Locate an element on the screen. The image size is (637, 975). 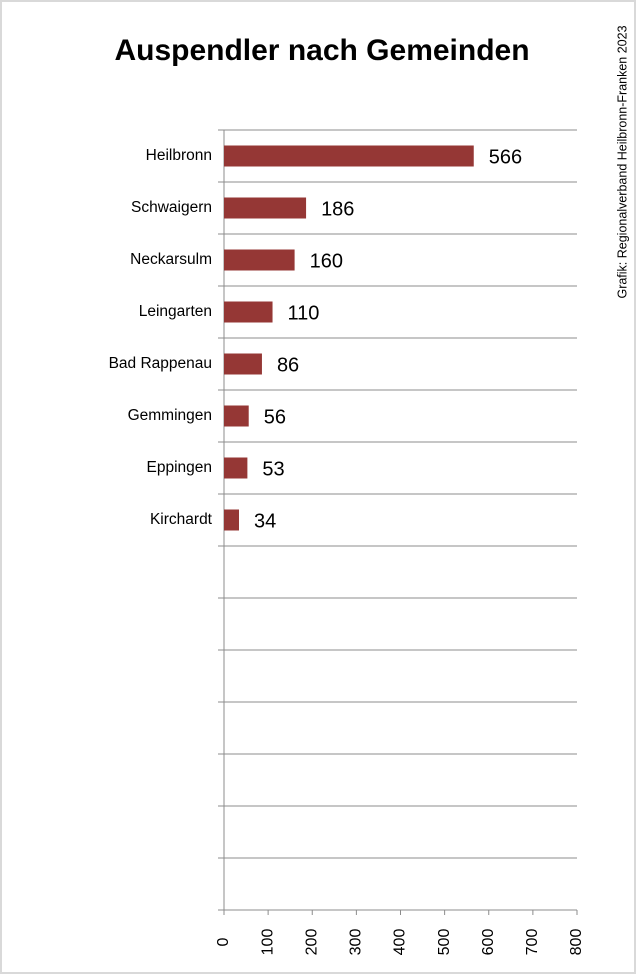
chart-title: Auspendler nach Gemeinden is located at coordinates (321, 50).